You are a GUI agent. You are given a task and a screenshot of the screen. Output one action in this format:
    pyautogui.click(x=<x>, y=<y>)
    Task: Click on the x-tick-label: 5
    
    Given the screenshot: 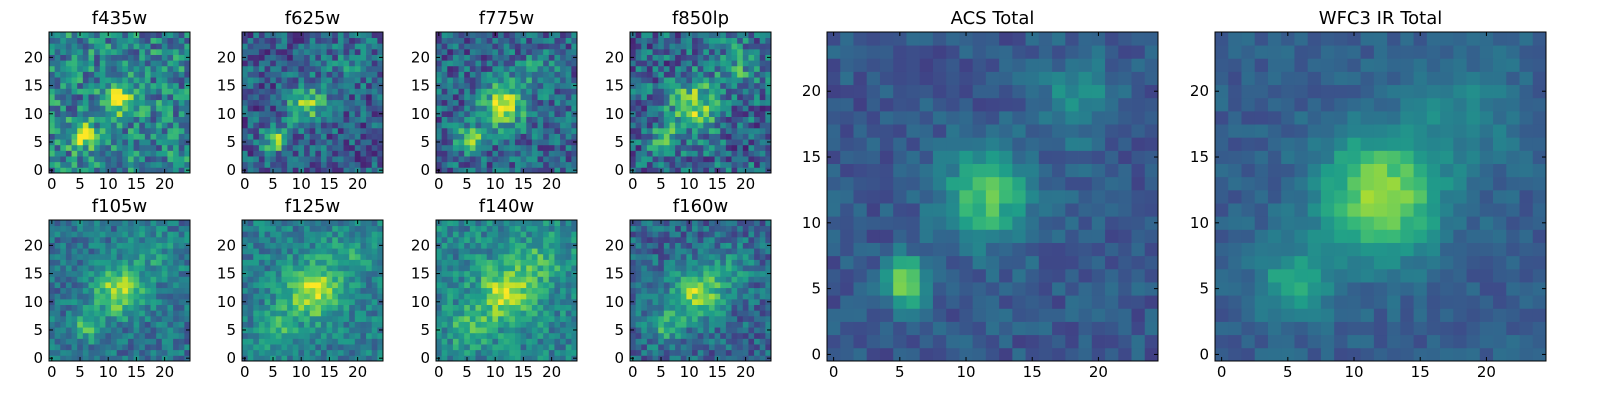 What is the action you would take?
    pyautogui.click(x=661, y=184)
    